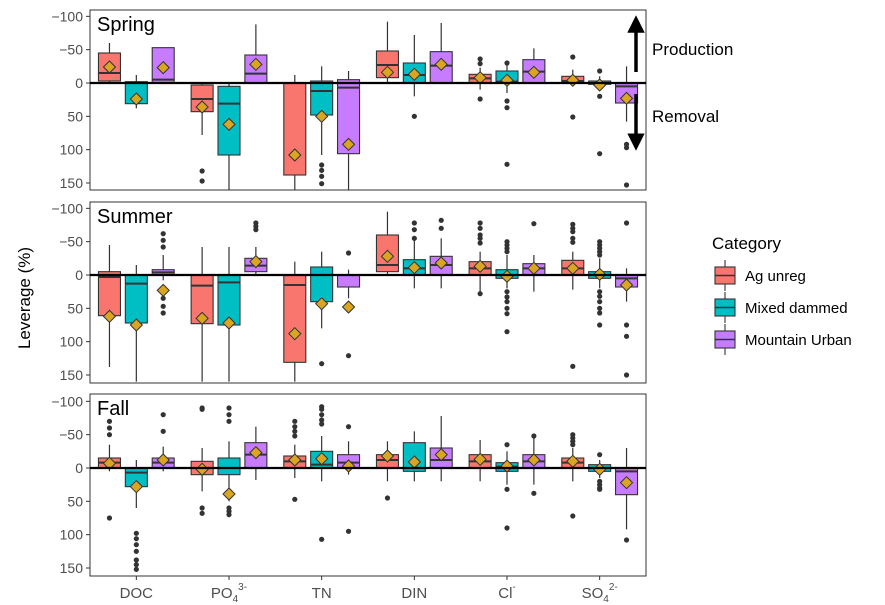  I want to click on y-tick-label: 50, so click(75, 116).